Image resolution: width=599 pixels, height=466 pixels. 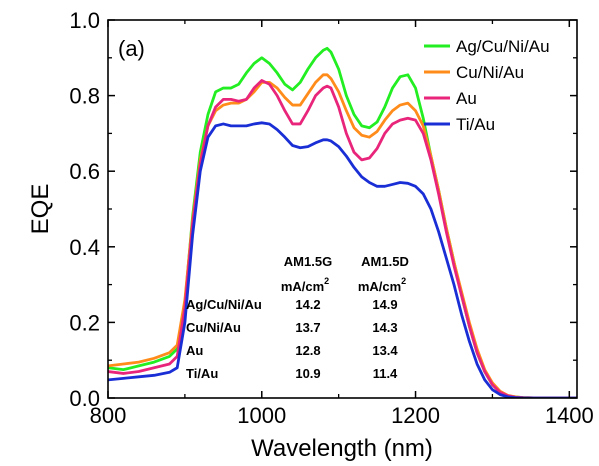 What do you see at coordinates (307, 373) in the screenshot?
I see `table-cell-am15g: 10.9` at bounding box center [307, 373].